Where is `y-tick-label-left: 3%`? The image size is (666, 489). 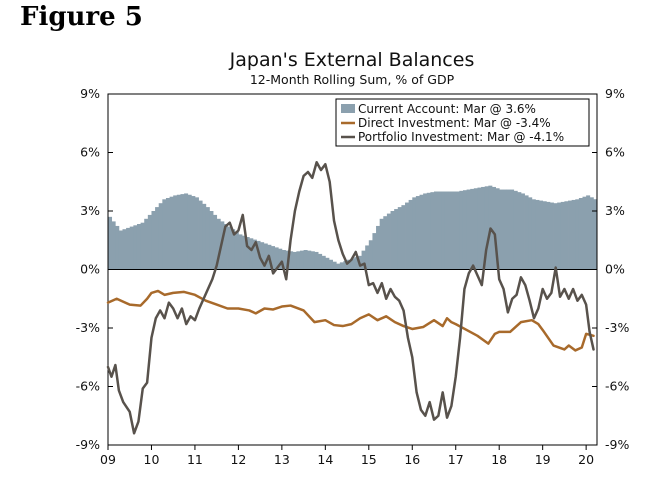
y-tick-label-left: 3% is located at coordinates (90, 210).